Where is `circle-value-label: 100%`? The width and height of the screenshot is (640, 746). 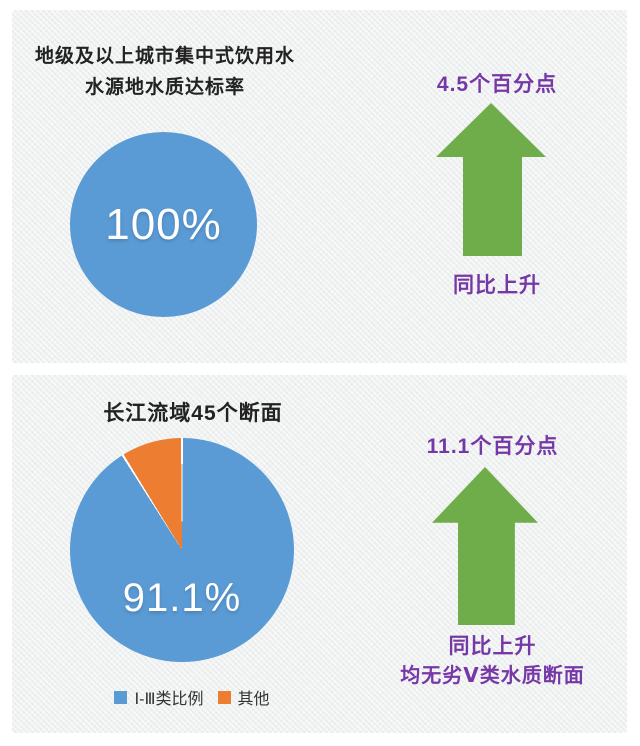
circle-value-label: 100% is located at coordinates (163, 224).